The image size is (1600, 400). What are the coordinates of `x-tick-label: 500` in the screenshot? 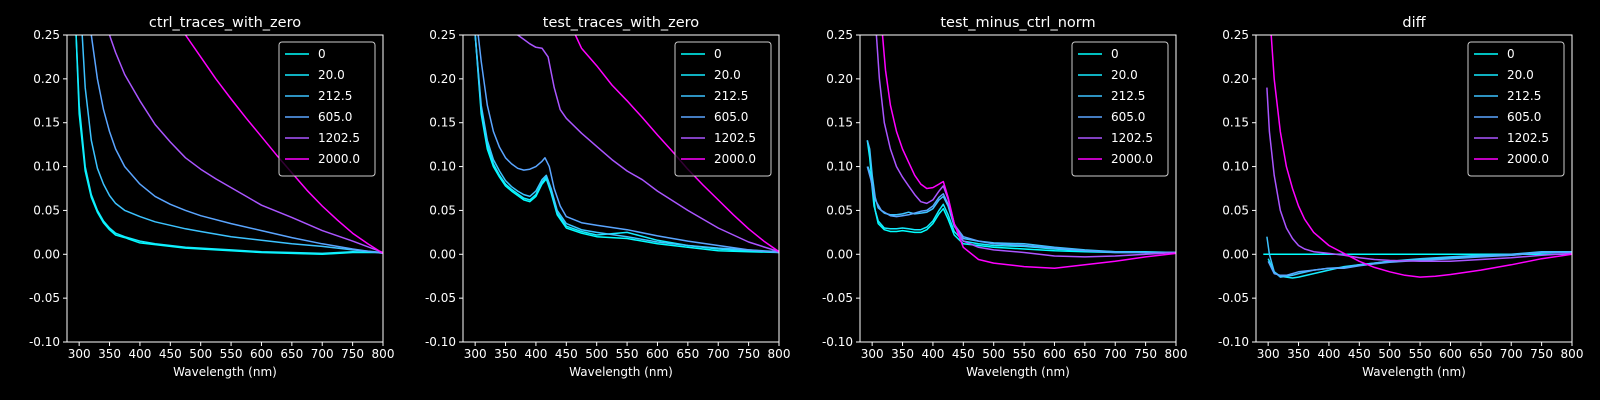 It's located at (1389, 354).